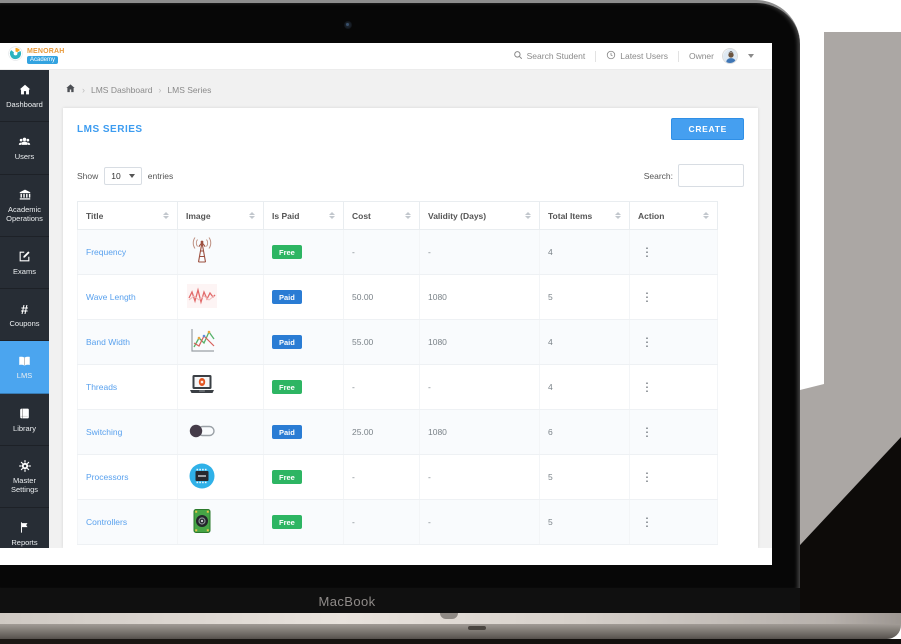  Describe the element at coordinates (584, 432) in the screenshot. I see `total-items-cell: 6` at that location.